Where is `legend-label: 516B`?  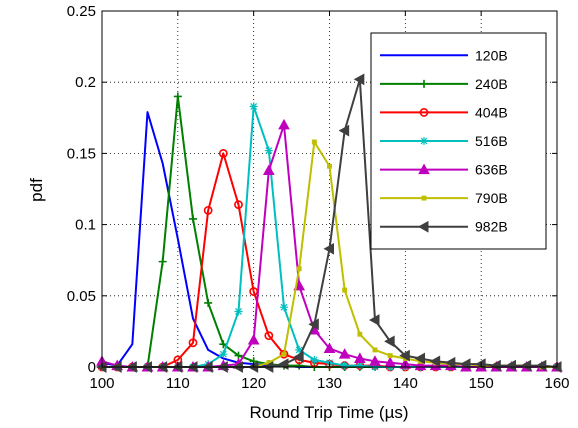
legend-label: 516B is located at coordinates (491, 141).